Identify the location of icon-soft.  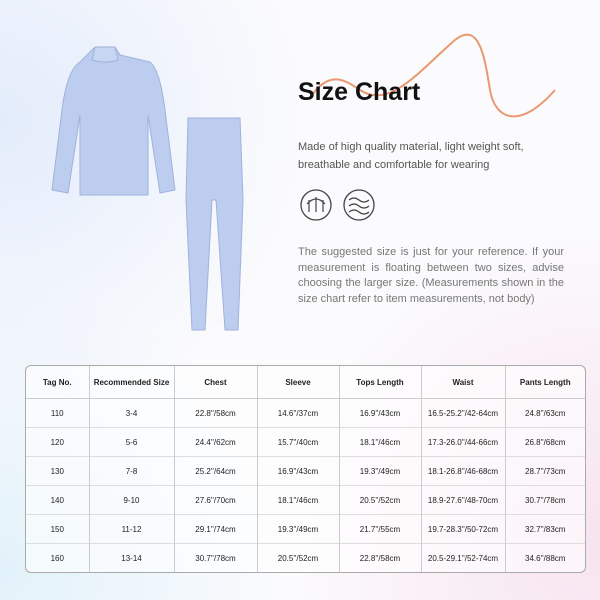
(359, 205).